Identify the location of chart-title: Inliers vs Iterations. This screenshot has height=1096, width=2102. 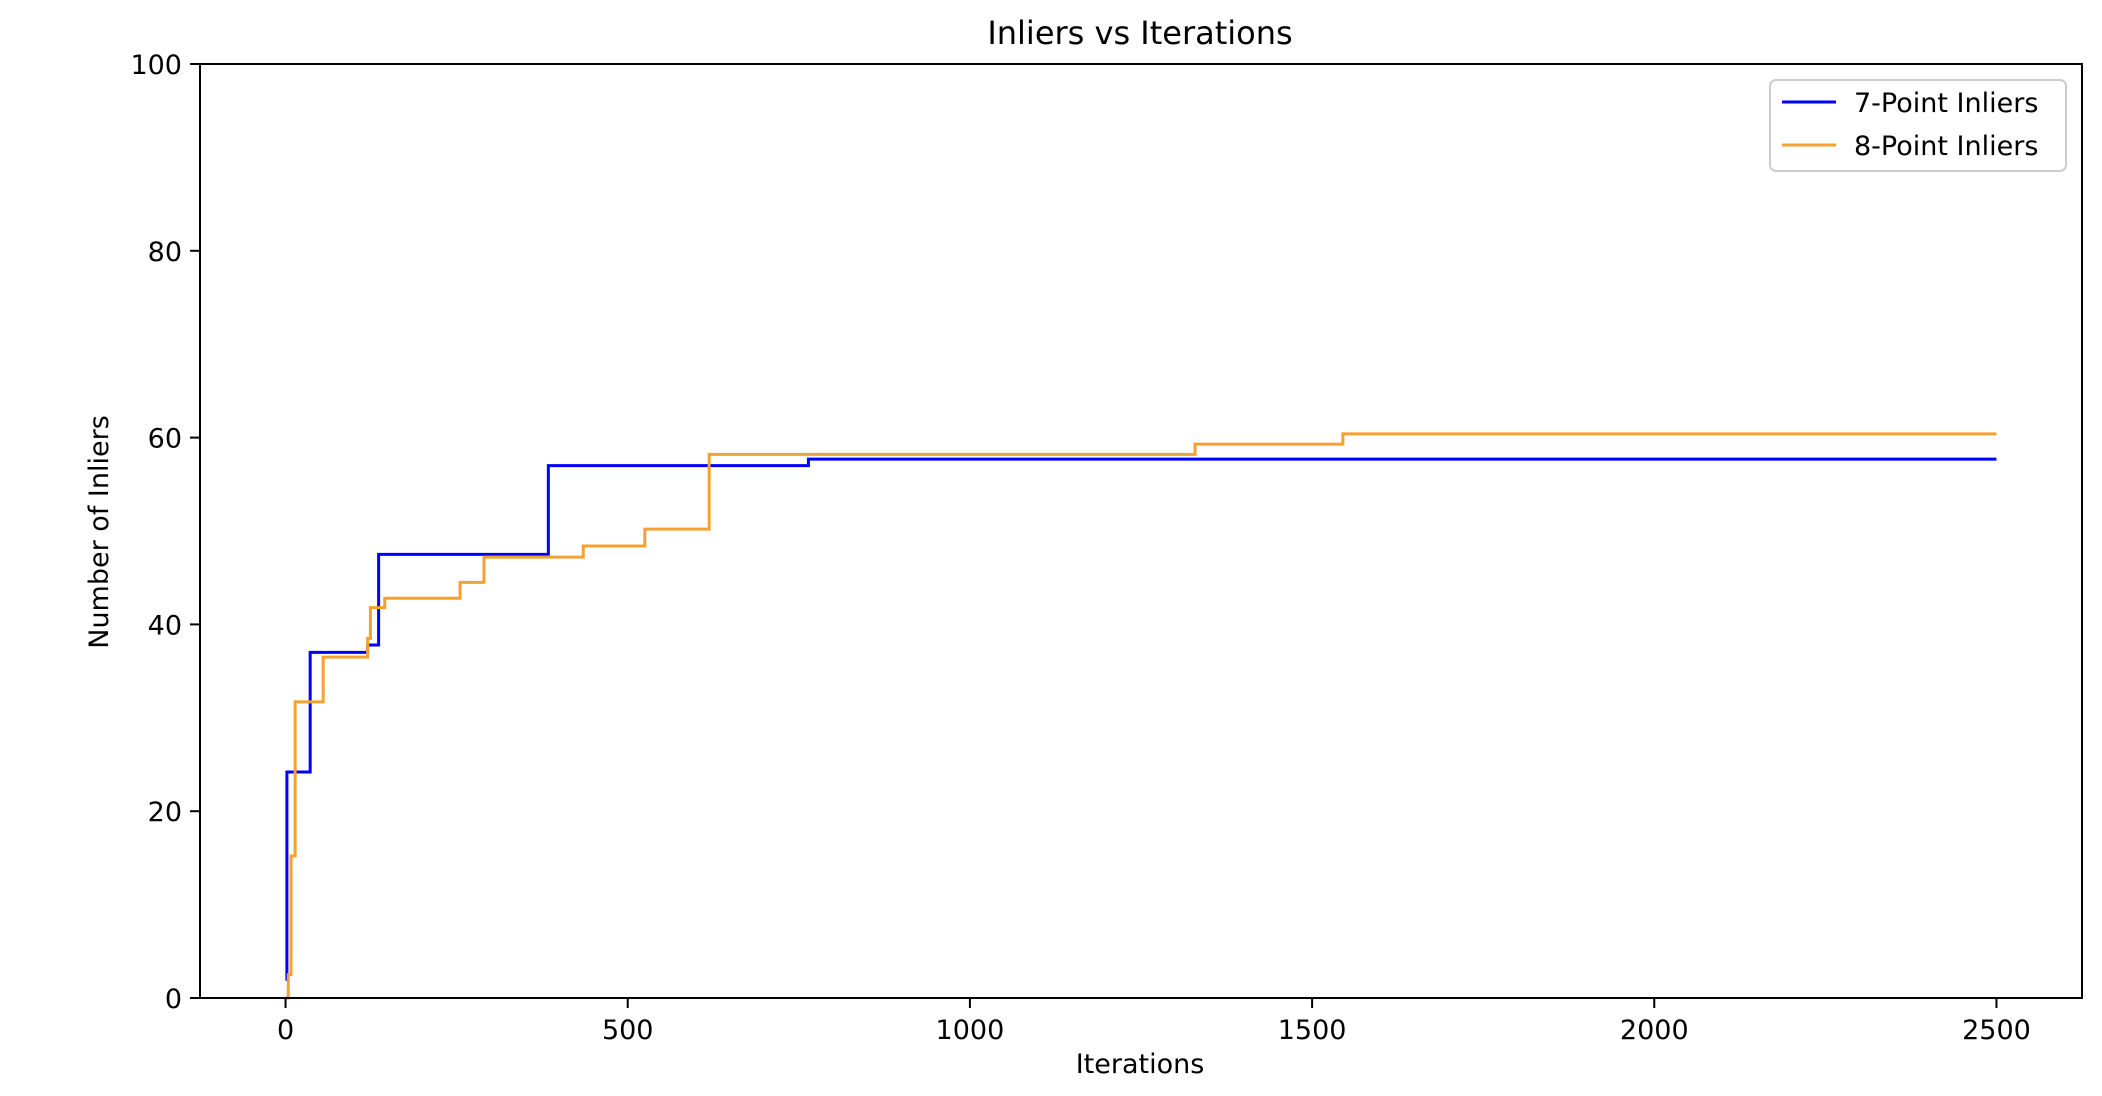
(1139, 33).